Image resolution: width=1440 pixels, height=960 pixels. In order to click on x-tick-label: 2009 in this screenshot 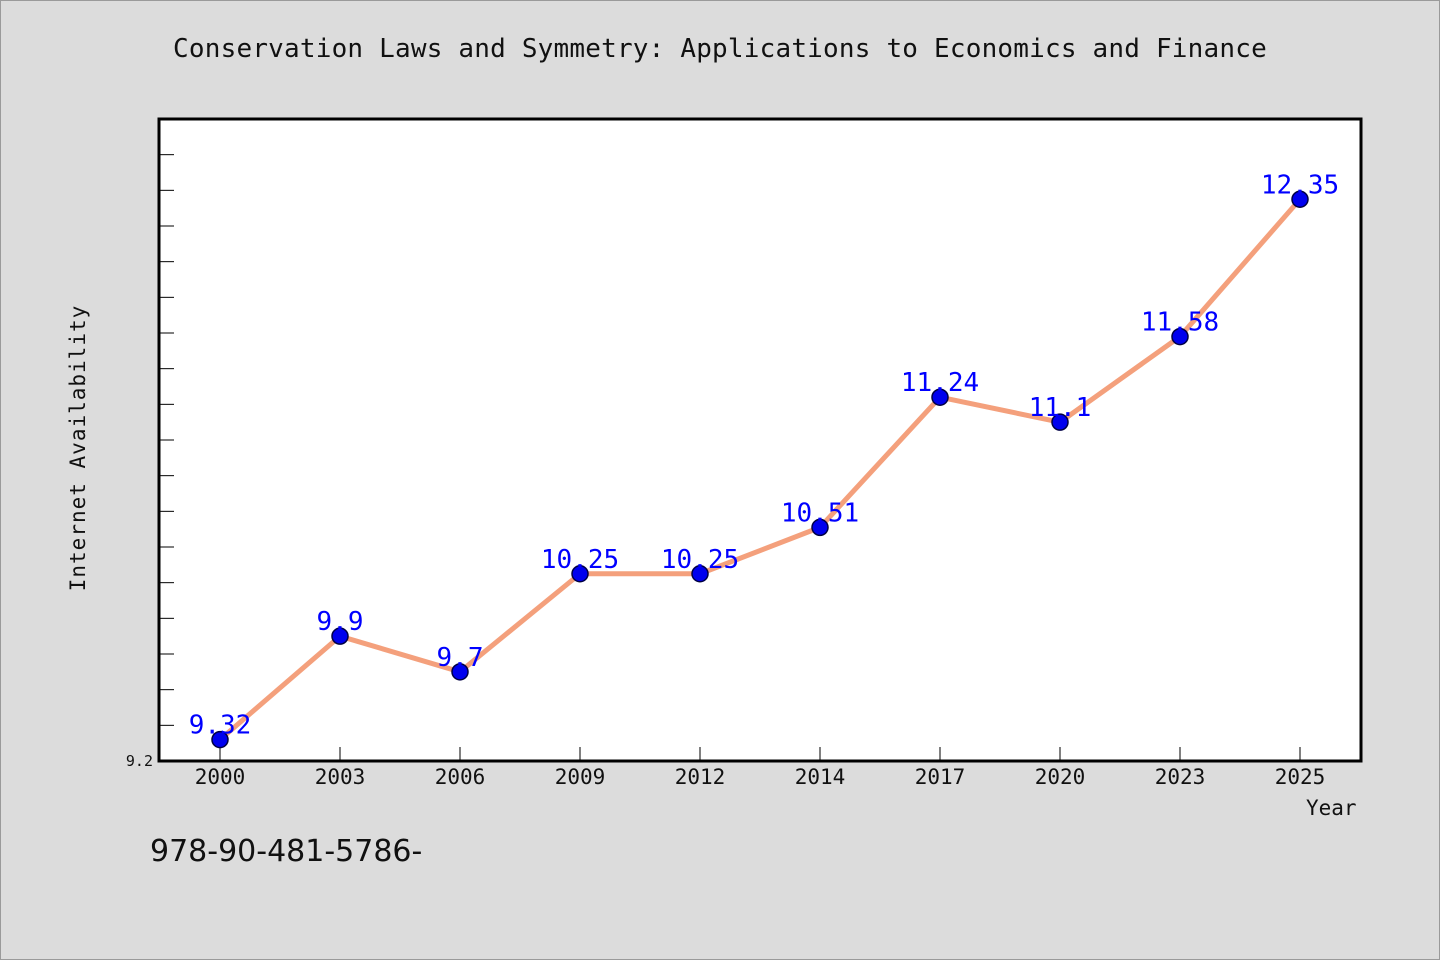, I will do `click(580, 777)`.